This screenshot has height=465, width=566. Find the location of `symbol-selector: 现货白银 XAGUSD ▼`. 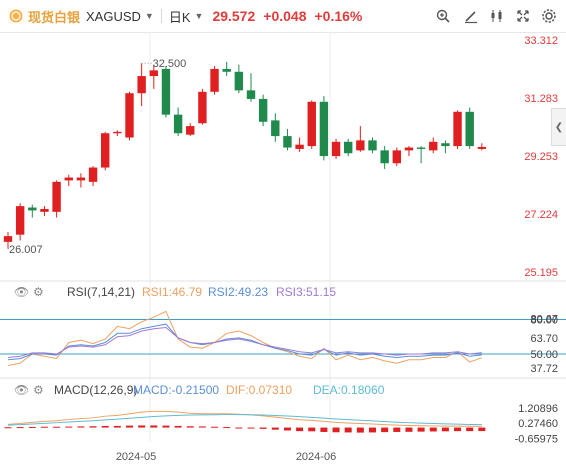

symbol-selector: 现货白银 XAGUSD ▼ is located at coordinates (77, 16).